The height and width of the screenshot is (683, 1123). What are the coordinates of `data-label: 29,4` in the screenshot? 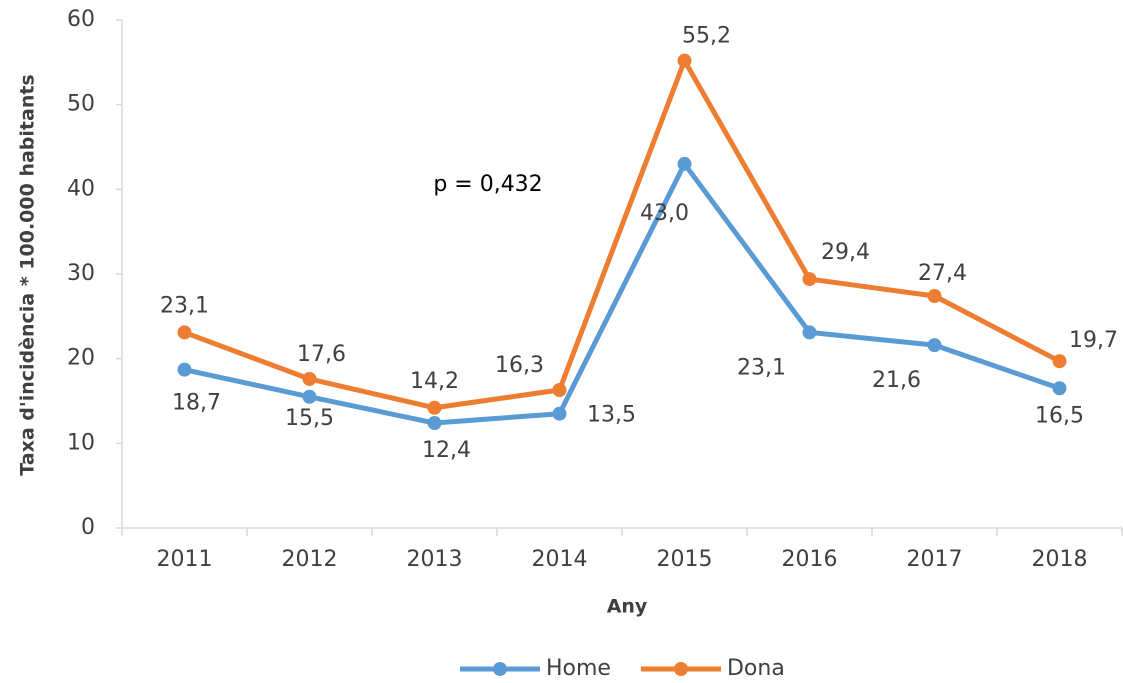 It's located at (845, 252).